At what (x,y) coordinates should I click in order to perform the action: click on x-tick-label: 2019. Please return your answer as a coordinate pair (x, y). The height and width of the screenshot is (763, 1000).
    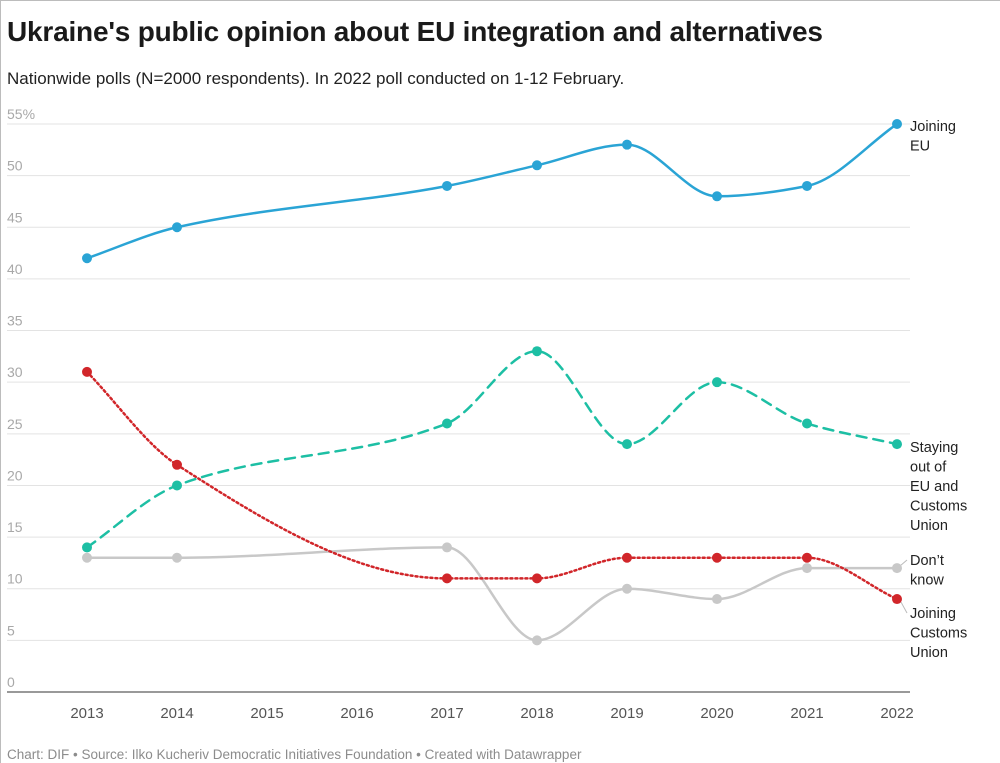
    Looking at the image, I should click on (626, 713).